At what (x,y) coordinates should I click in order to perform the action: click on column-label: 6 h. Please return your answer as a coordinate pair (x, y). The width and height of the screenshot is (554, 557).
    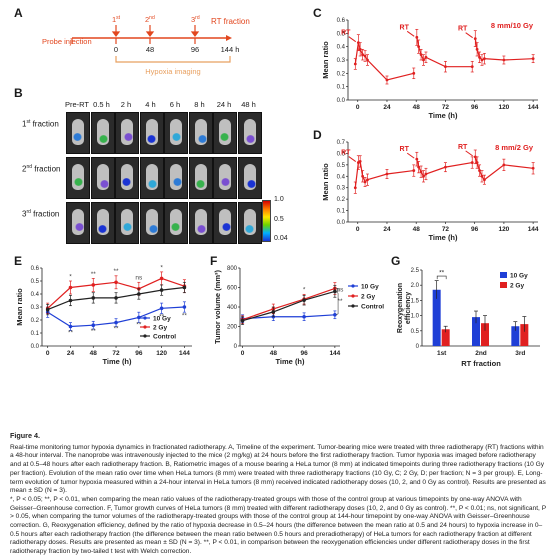
    Looking at the image, I should click on (175, 104).